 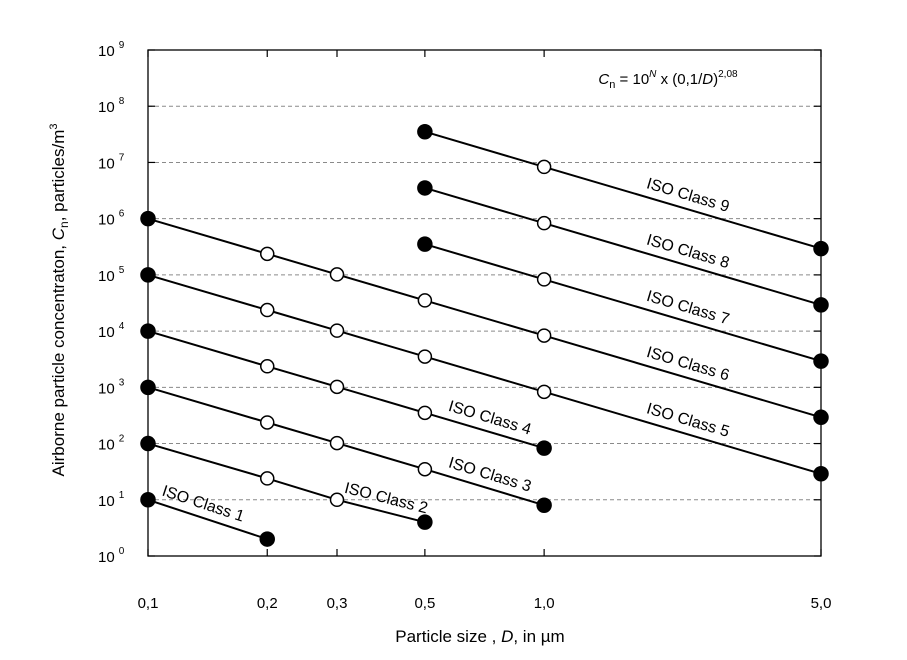 I want to click on y-tick-label: 10 9, so click(x=111, y=50).